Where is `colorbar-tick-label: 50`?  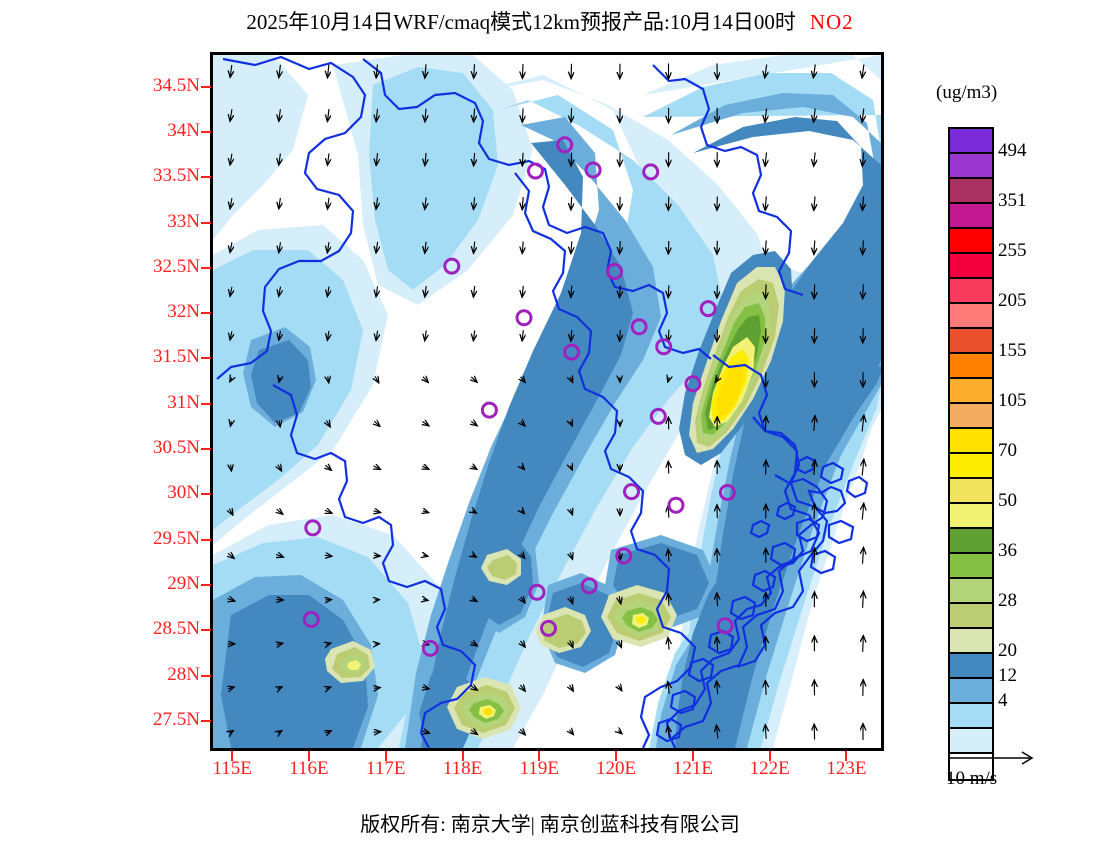
colorbar-tick-label: 50 is located at coordinates (1007, 500).